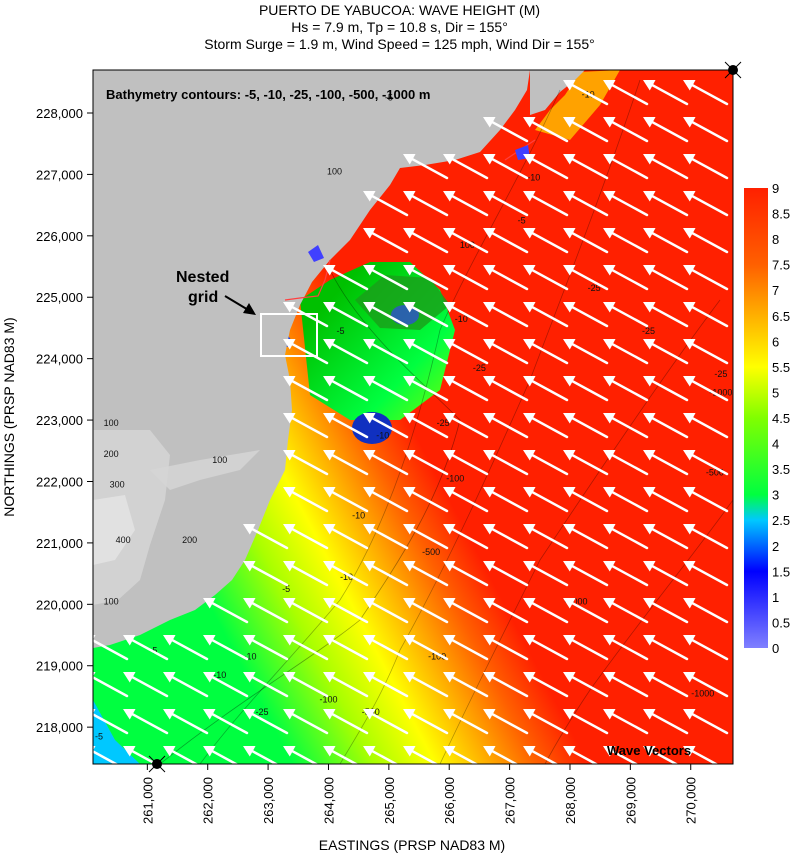  Describe the element at coordinates (59, 236) in the screenshot. I see `y-tick-label: 226,000` at that location.